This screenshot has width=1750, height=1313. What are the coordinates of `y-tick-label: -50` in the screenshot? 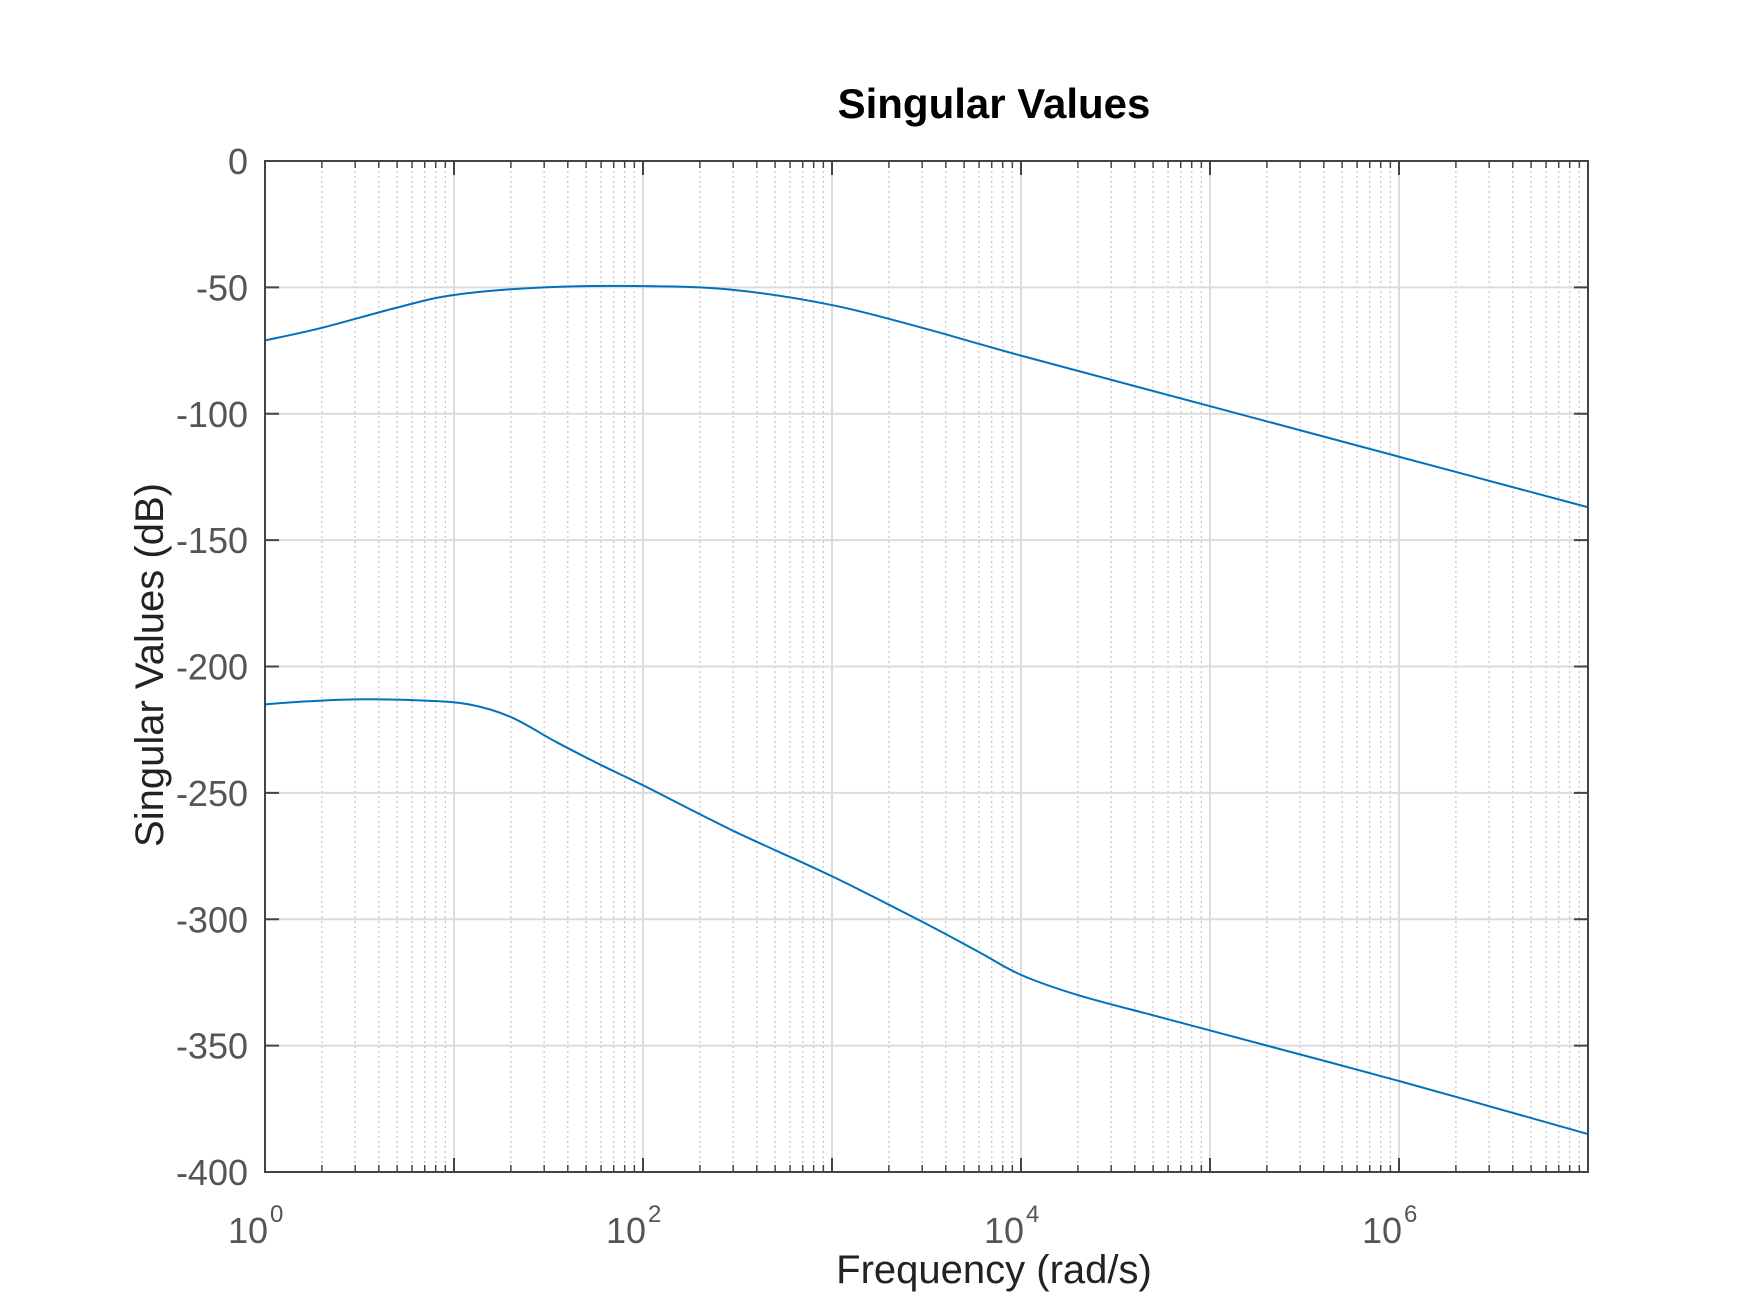 It's located at (222, 287).